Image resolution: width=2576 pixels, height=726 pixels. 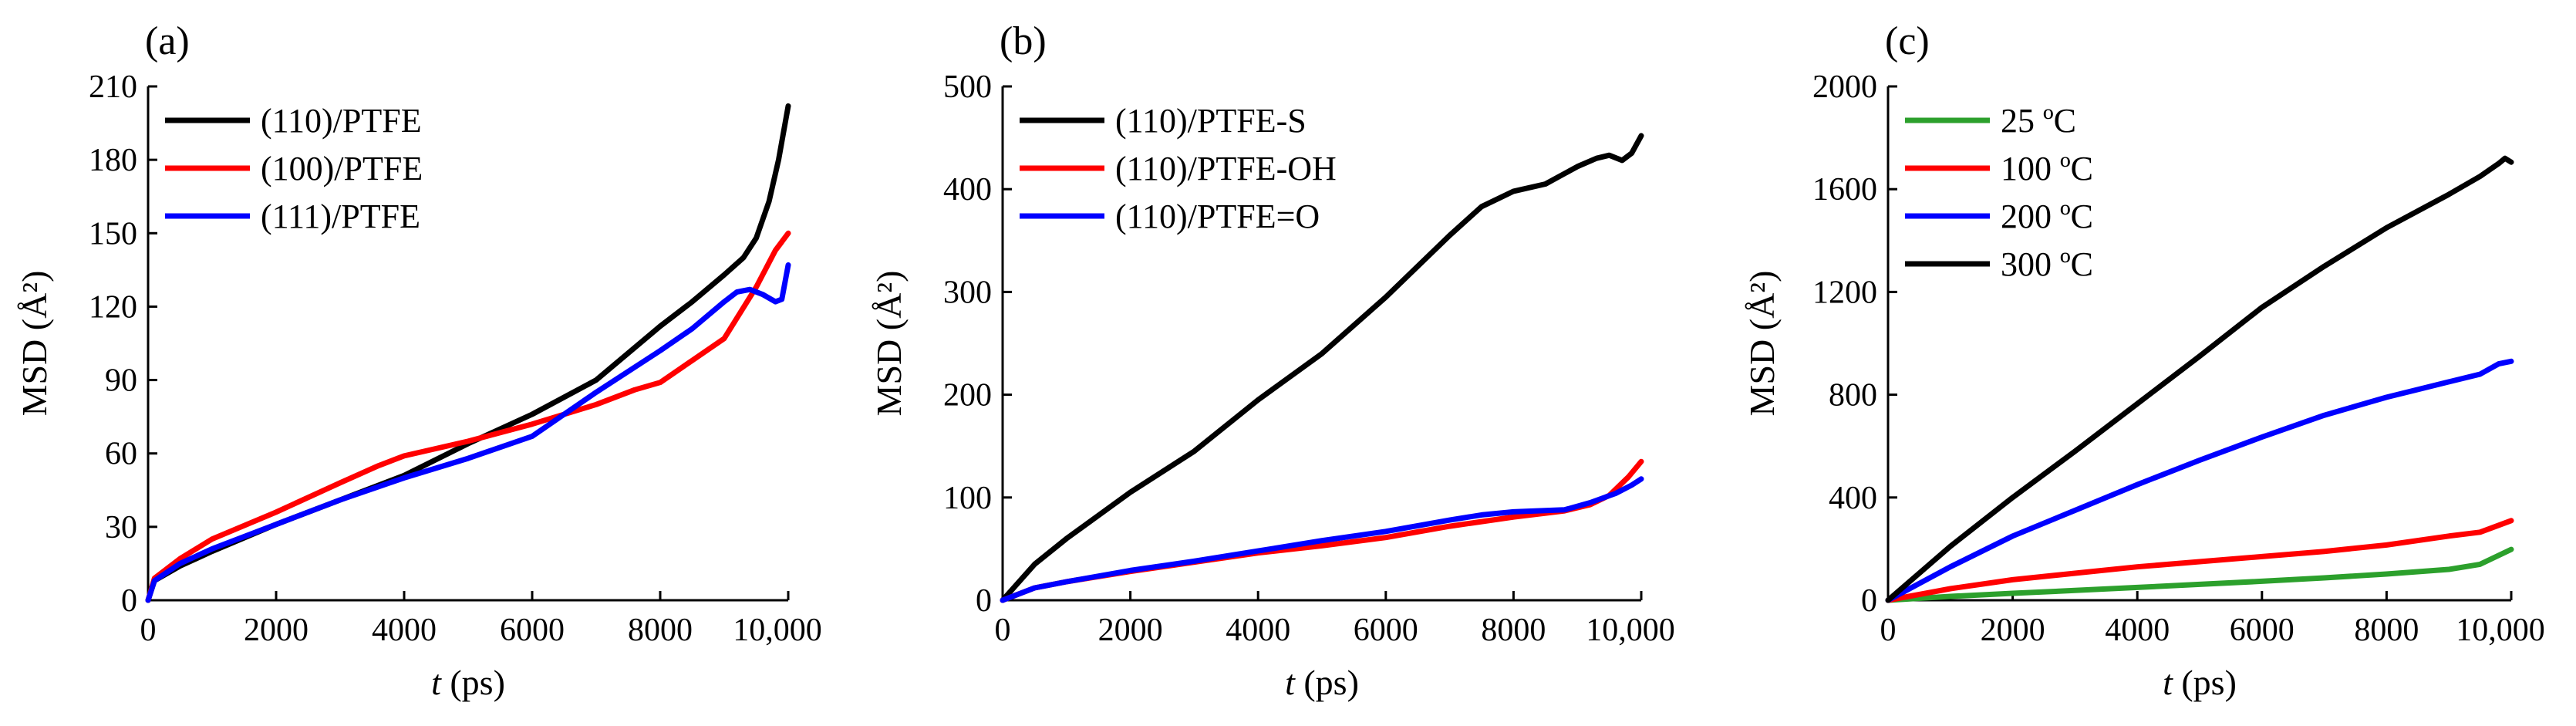 I want to click on y-tick-label-a: 30, so click(x=121, y=527).